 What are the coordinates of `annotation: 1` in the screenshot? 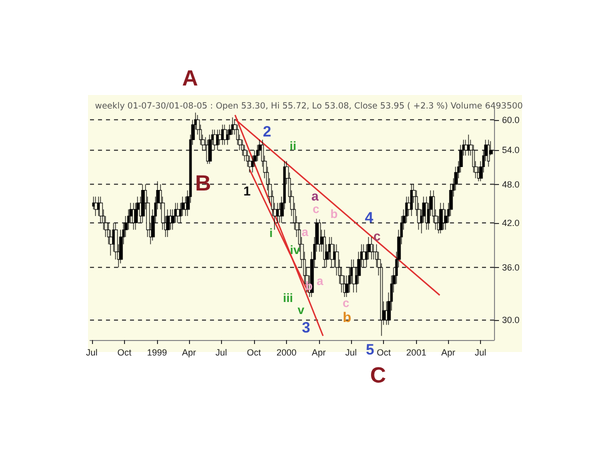 It's located at (247, 191).